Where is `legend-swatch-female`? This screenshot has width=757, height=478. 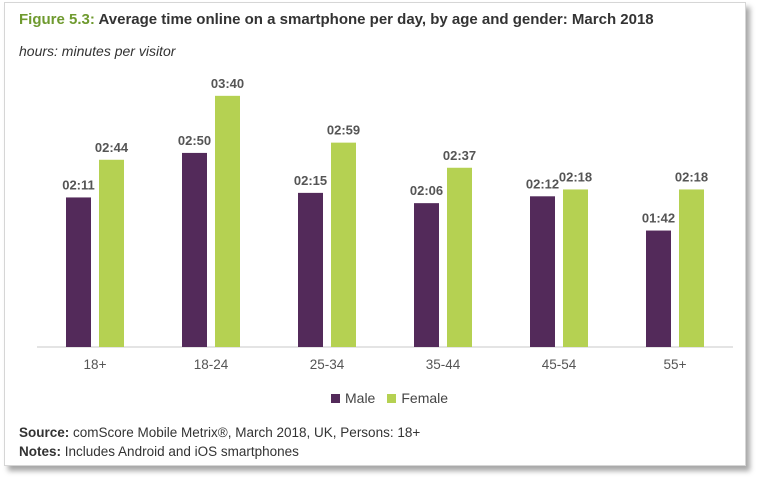 legend-swatch-female is located at coordinates (392, 398).